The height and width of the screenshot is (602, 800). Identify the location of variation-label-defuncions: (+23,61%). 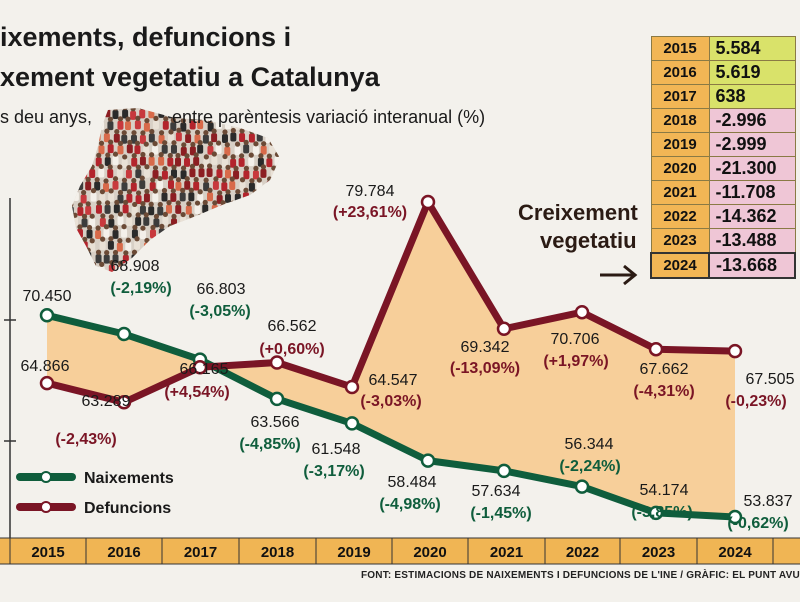
(370, 212).